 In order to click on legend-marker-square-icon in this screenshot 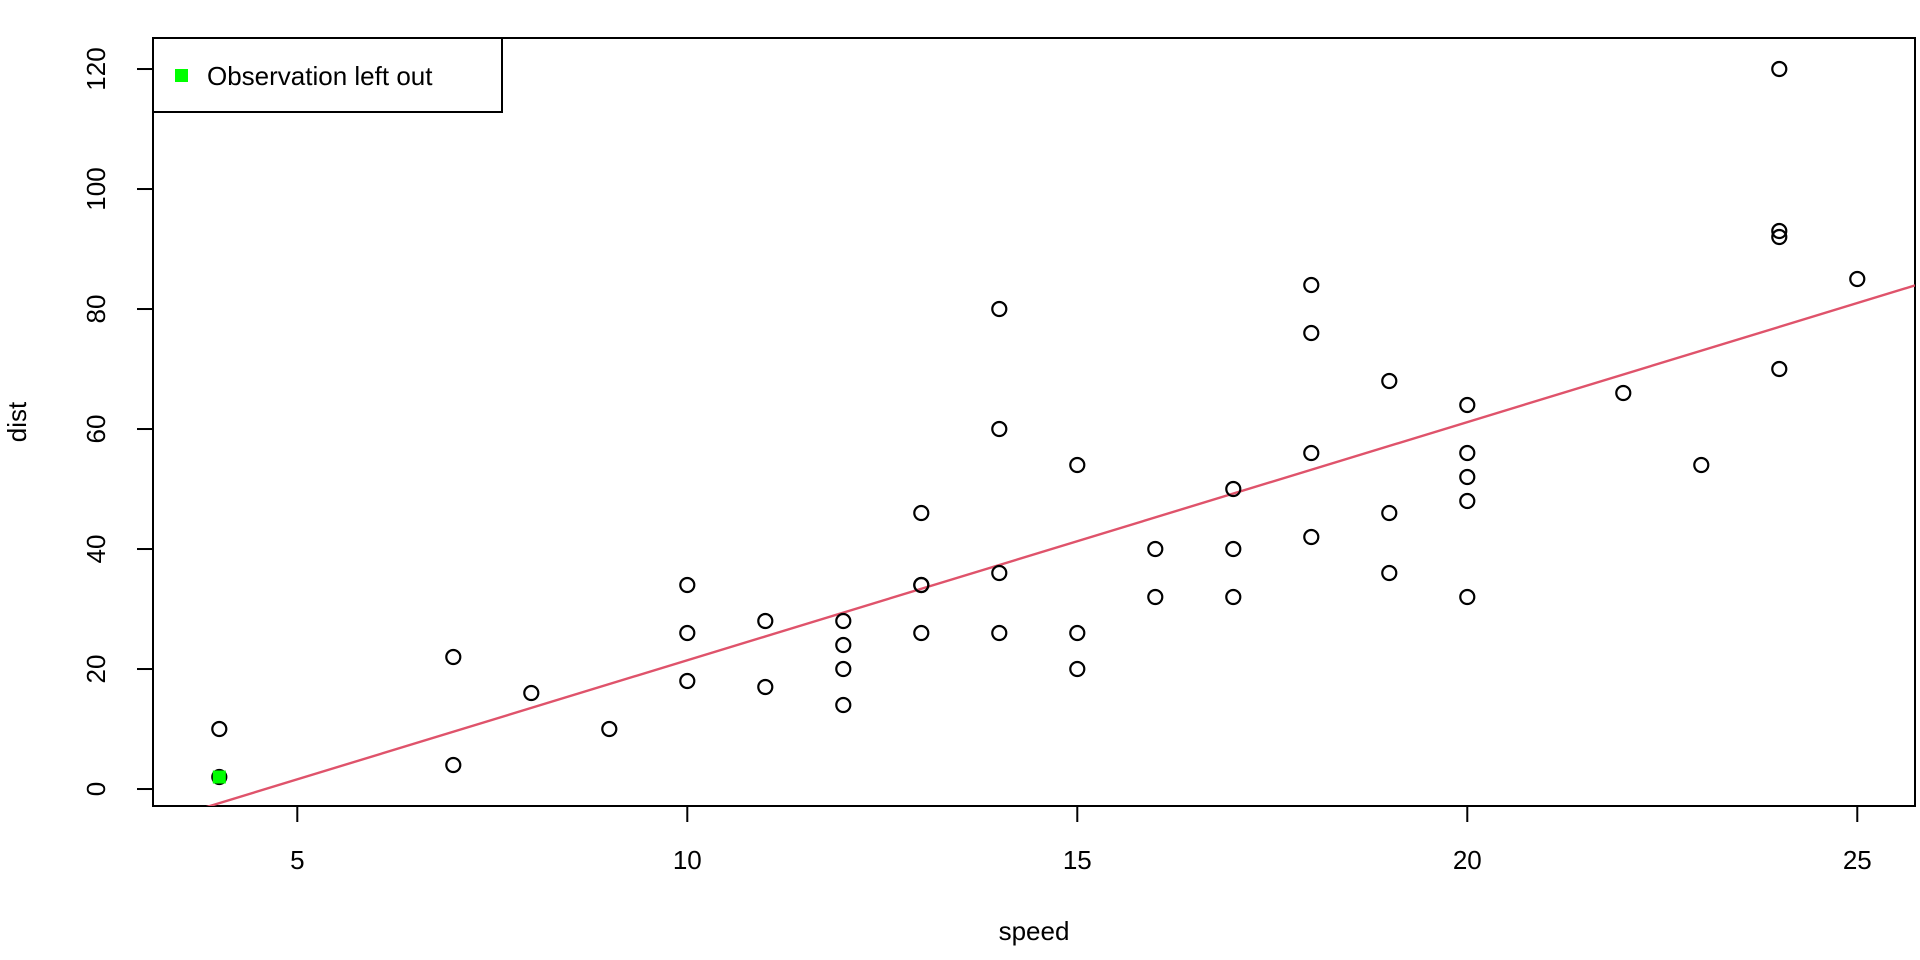, I will do `click(181, 75)`.